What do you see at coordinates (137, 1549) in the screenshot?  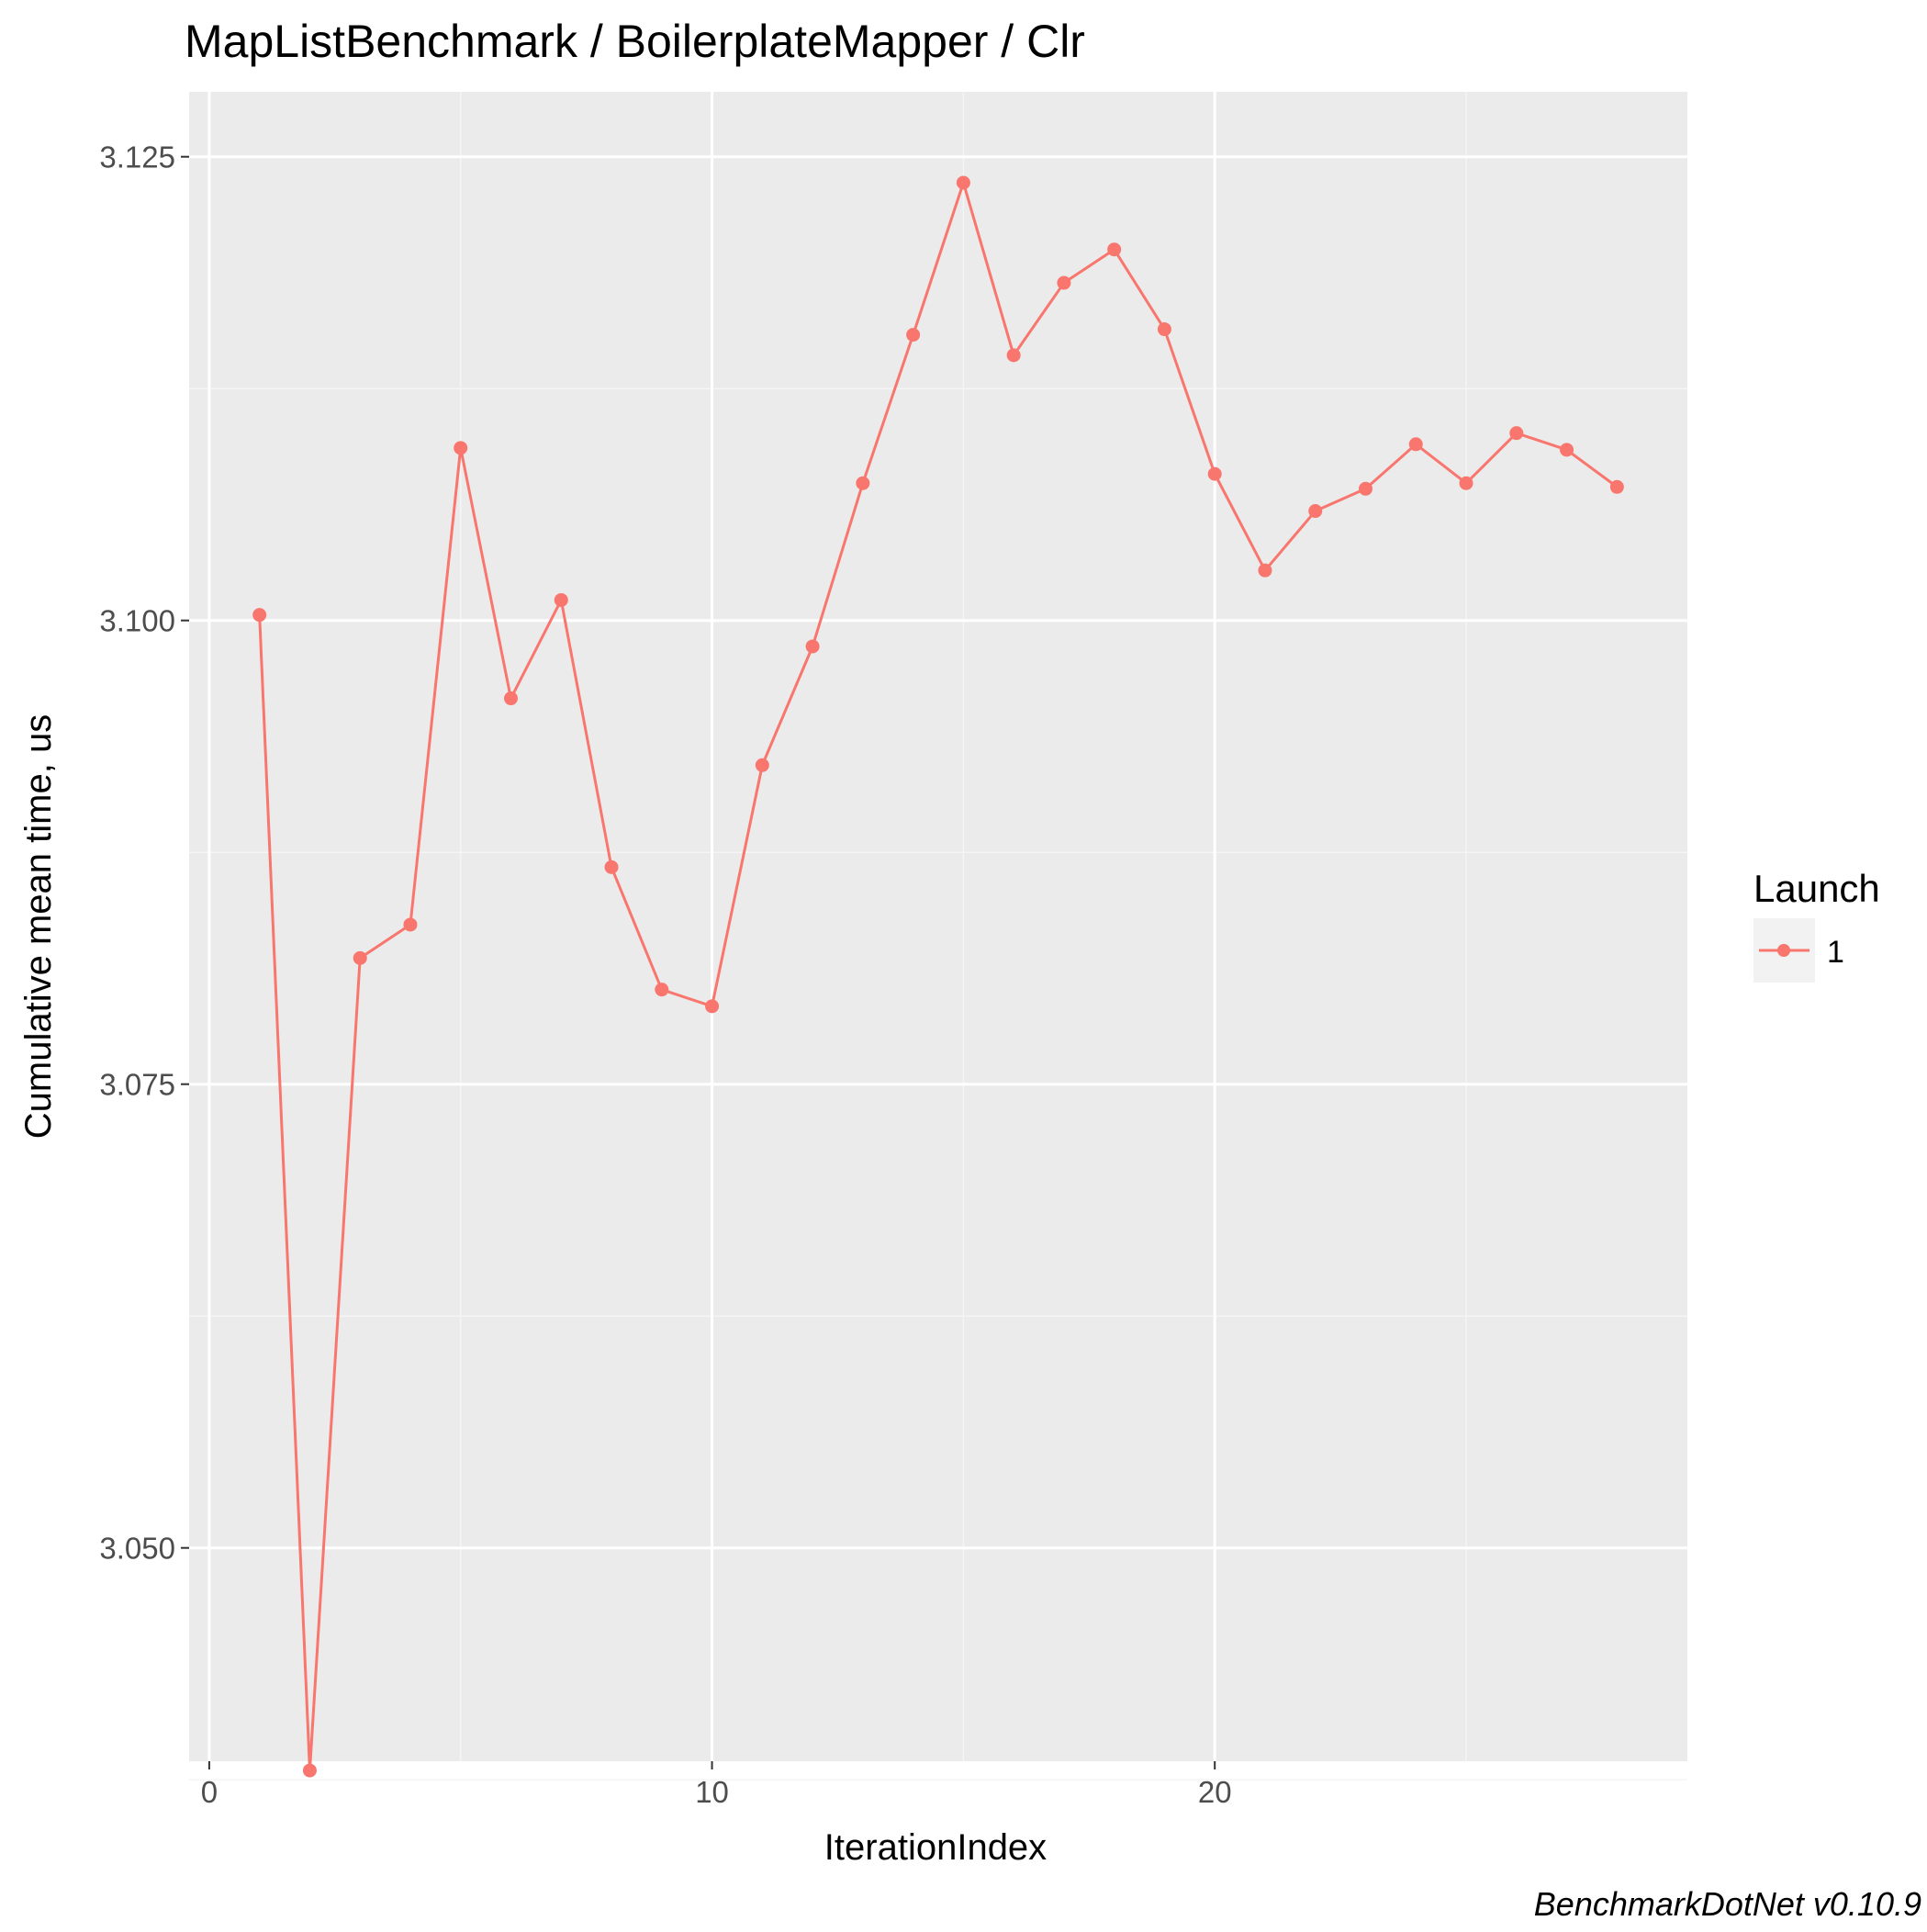 I see `y-tick-label: 3.050` at bounding box center [137, 1549].